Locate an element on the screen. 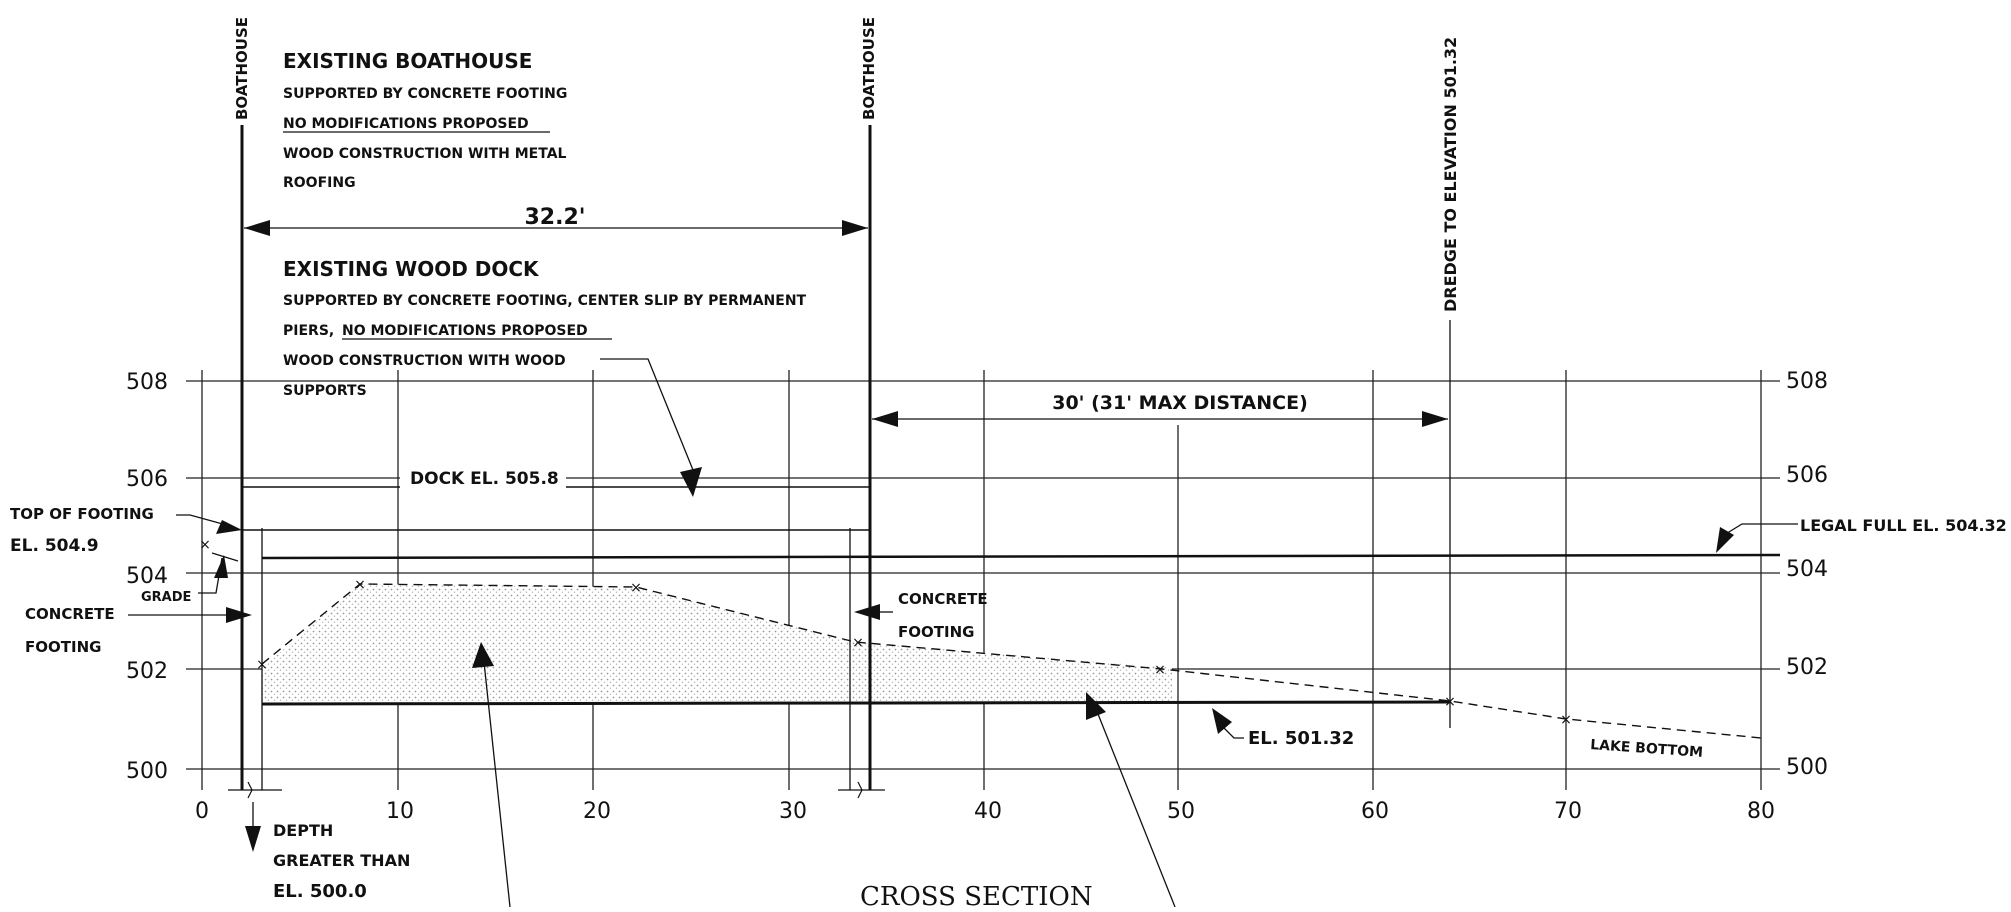 This screenshot has width=2011, height=912. legal-full-annotation: LEGAL FULL EL. 504.32 is located at coordinates (1861, 534).